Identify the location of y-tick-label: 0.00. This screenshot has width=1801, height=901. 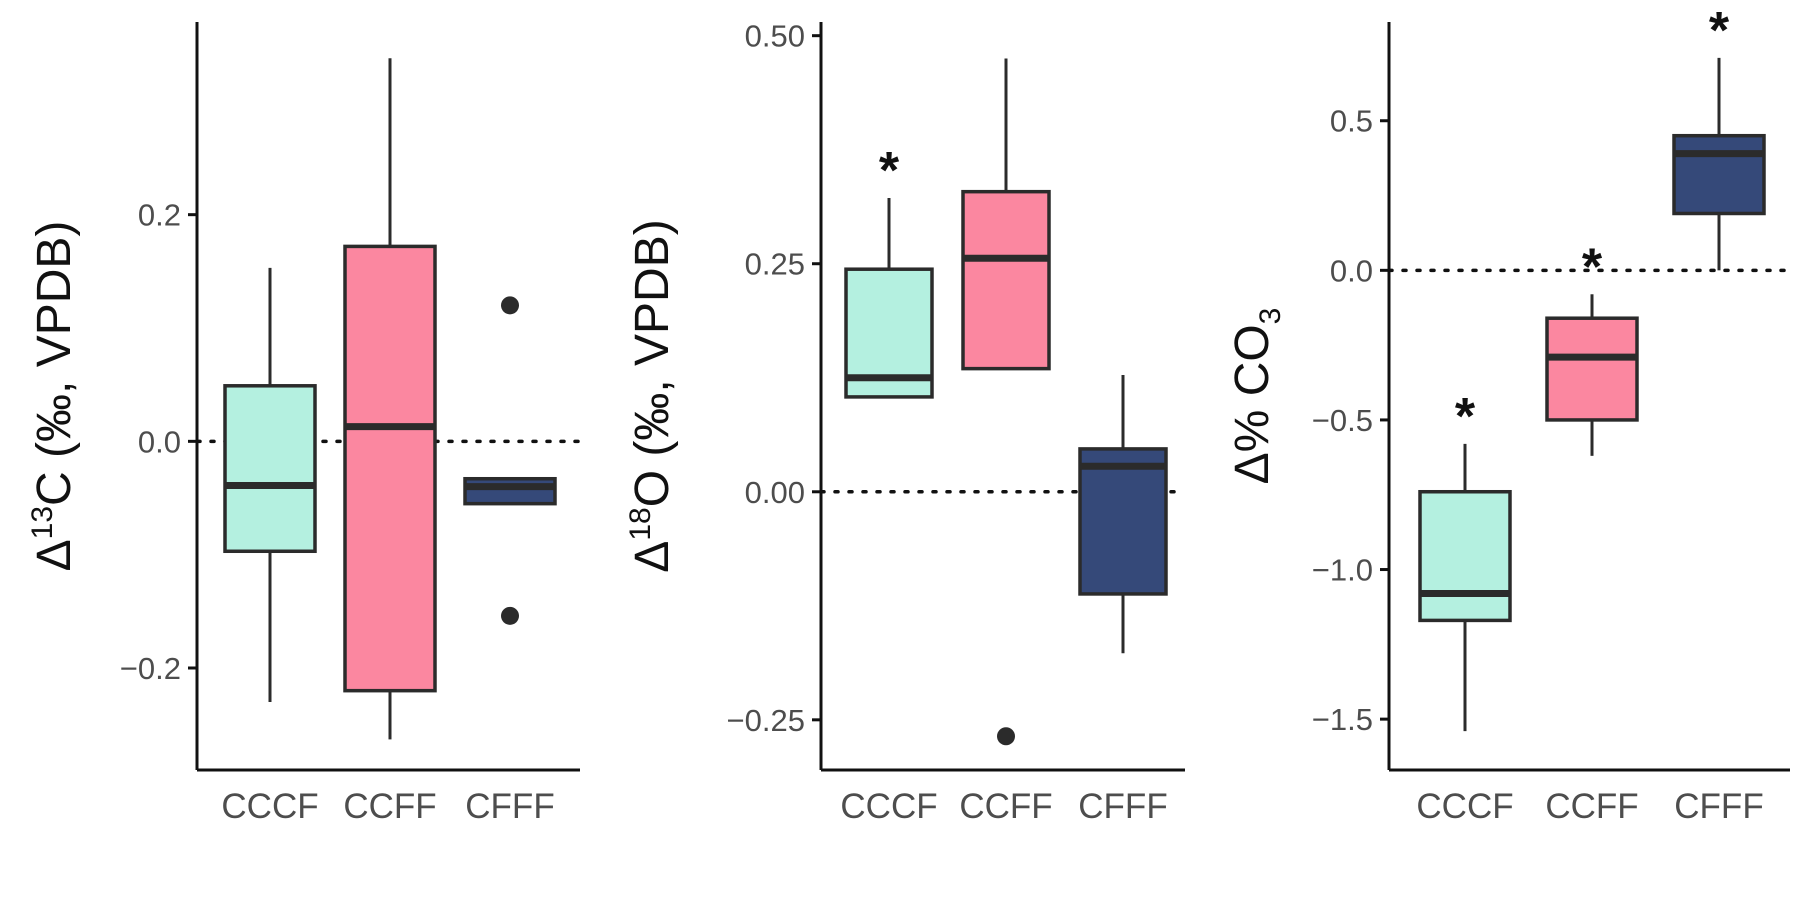
(775, 492).